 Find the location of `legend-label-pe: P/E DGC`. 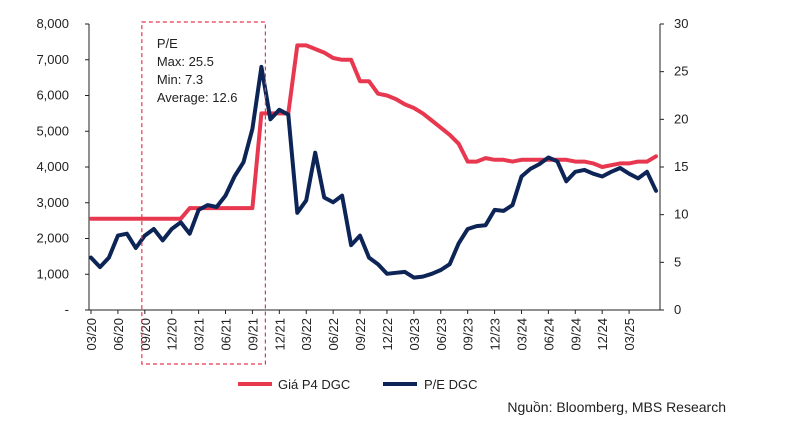

legend-label-pe: P/E DGC is located at coordinates (450, 384).